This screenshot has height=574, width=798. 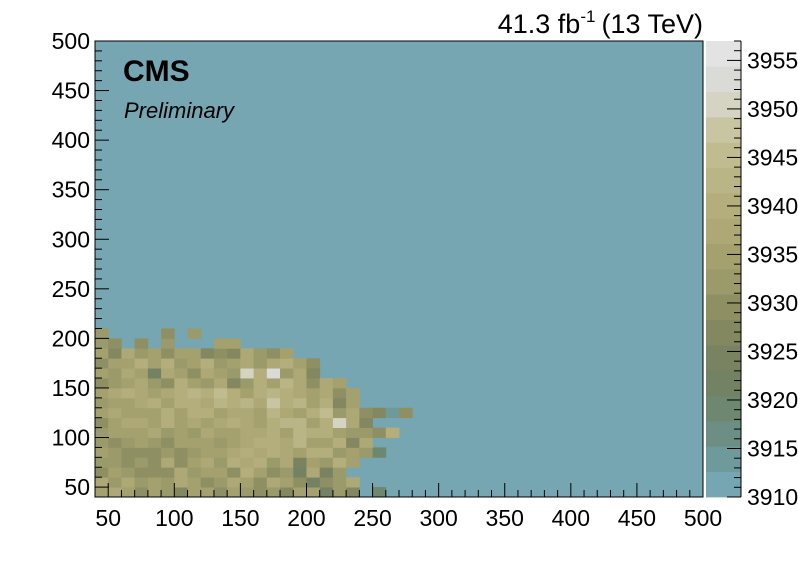 What do you see at coordinates (71, 91) in the screenshot?
I see `y-tick-label: 450` at bounding box center [71, 91].